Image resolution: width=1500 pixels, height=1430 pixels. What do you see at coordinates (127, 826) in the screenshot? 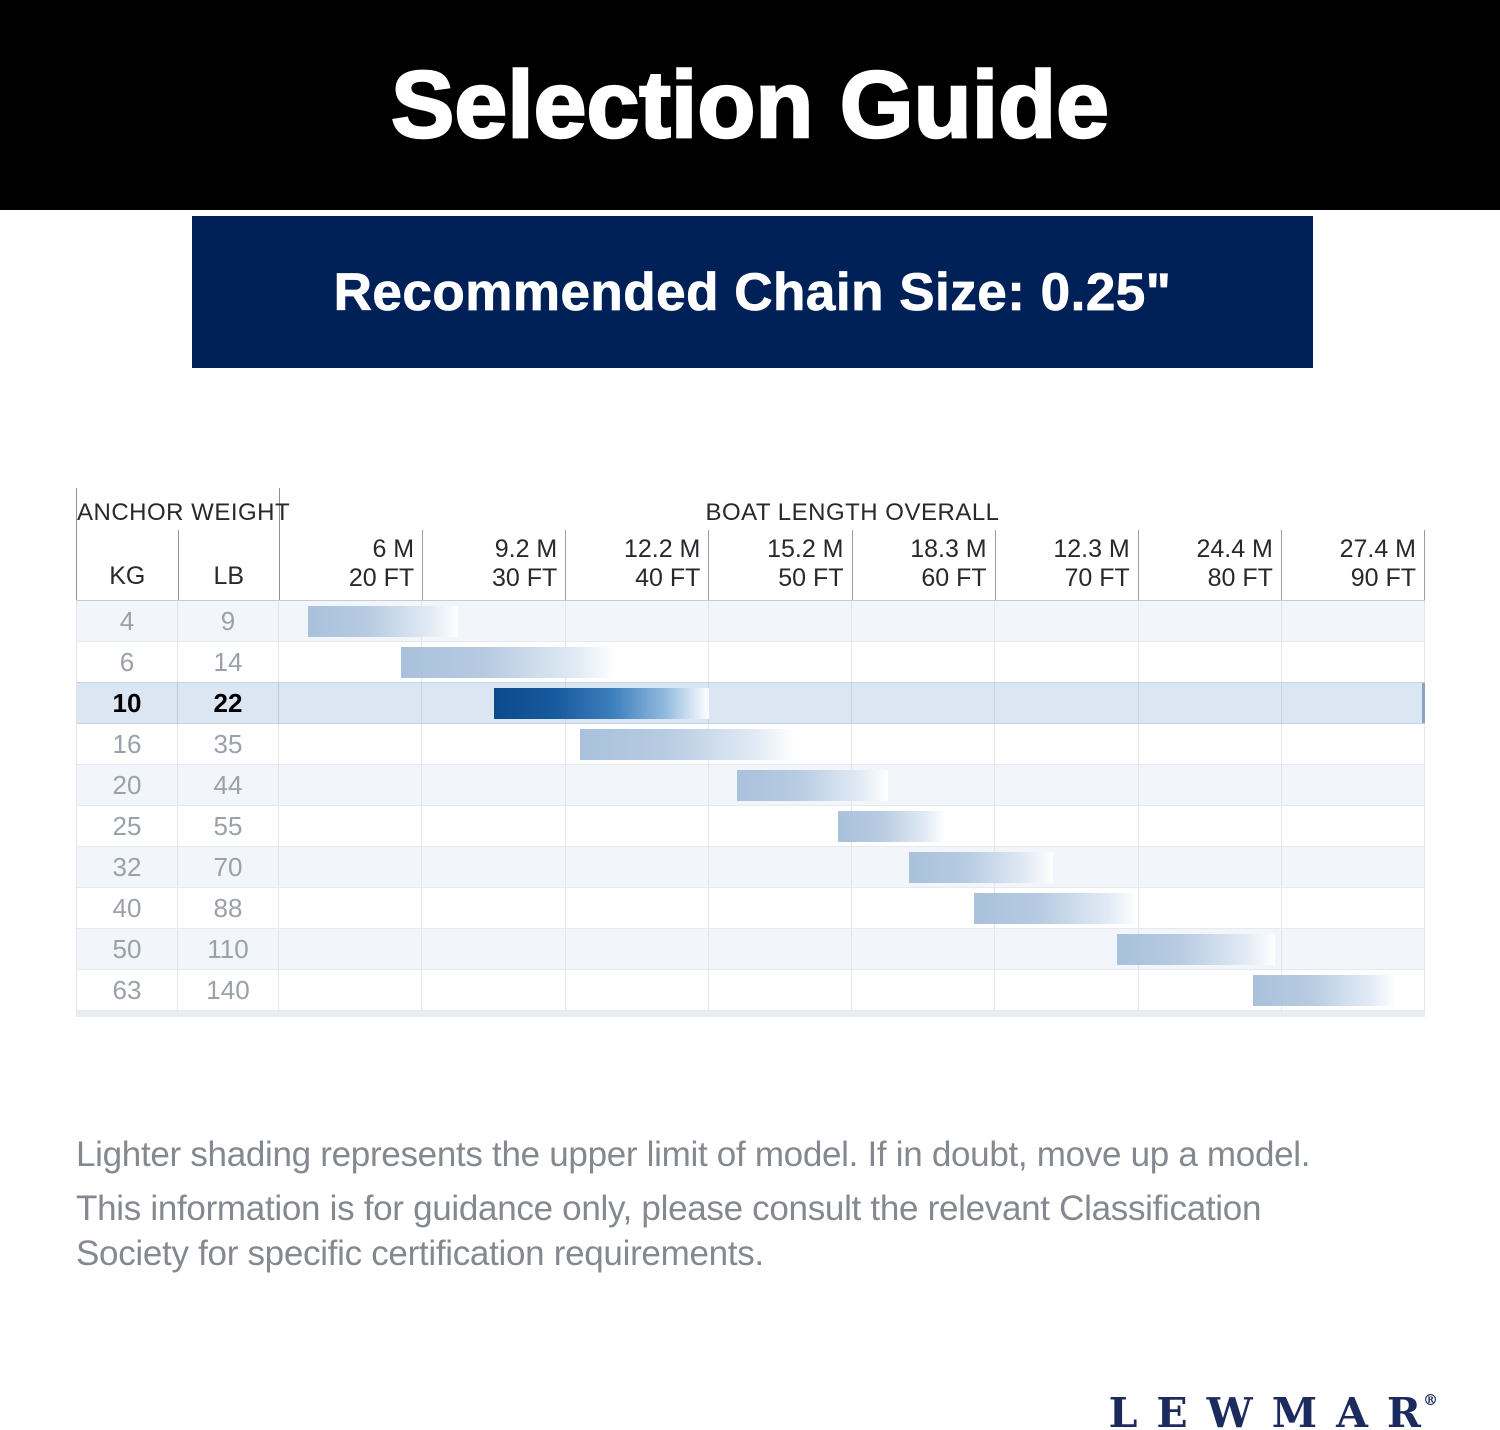
I see `kg-cell: 25` at bounding box center [127, 826].